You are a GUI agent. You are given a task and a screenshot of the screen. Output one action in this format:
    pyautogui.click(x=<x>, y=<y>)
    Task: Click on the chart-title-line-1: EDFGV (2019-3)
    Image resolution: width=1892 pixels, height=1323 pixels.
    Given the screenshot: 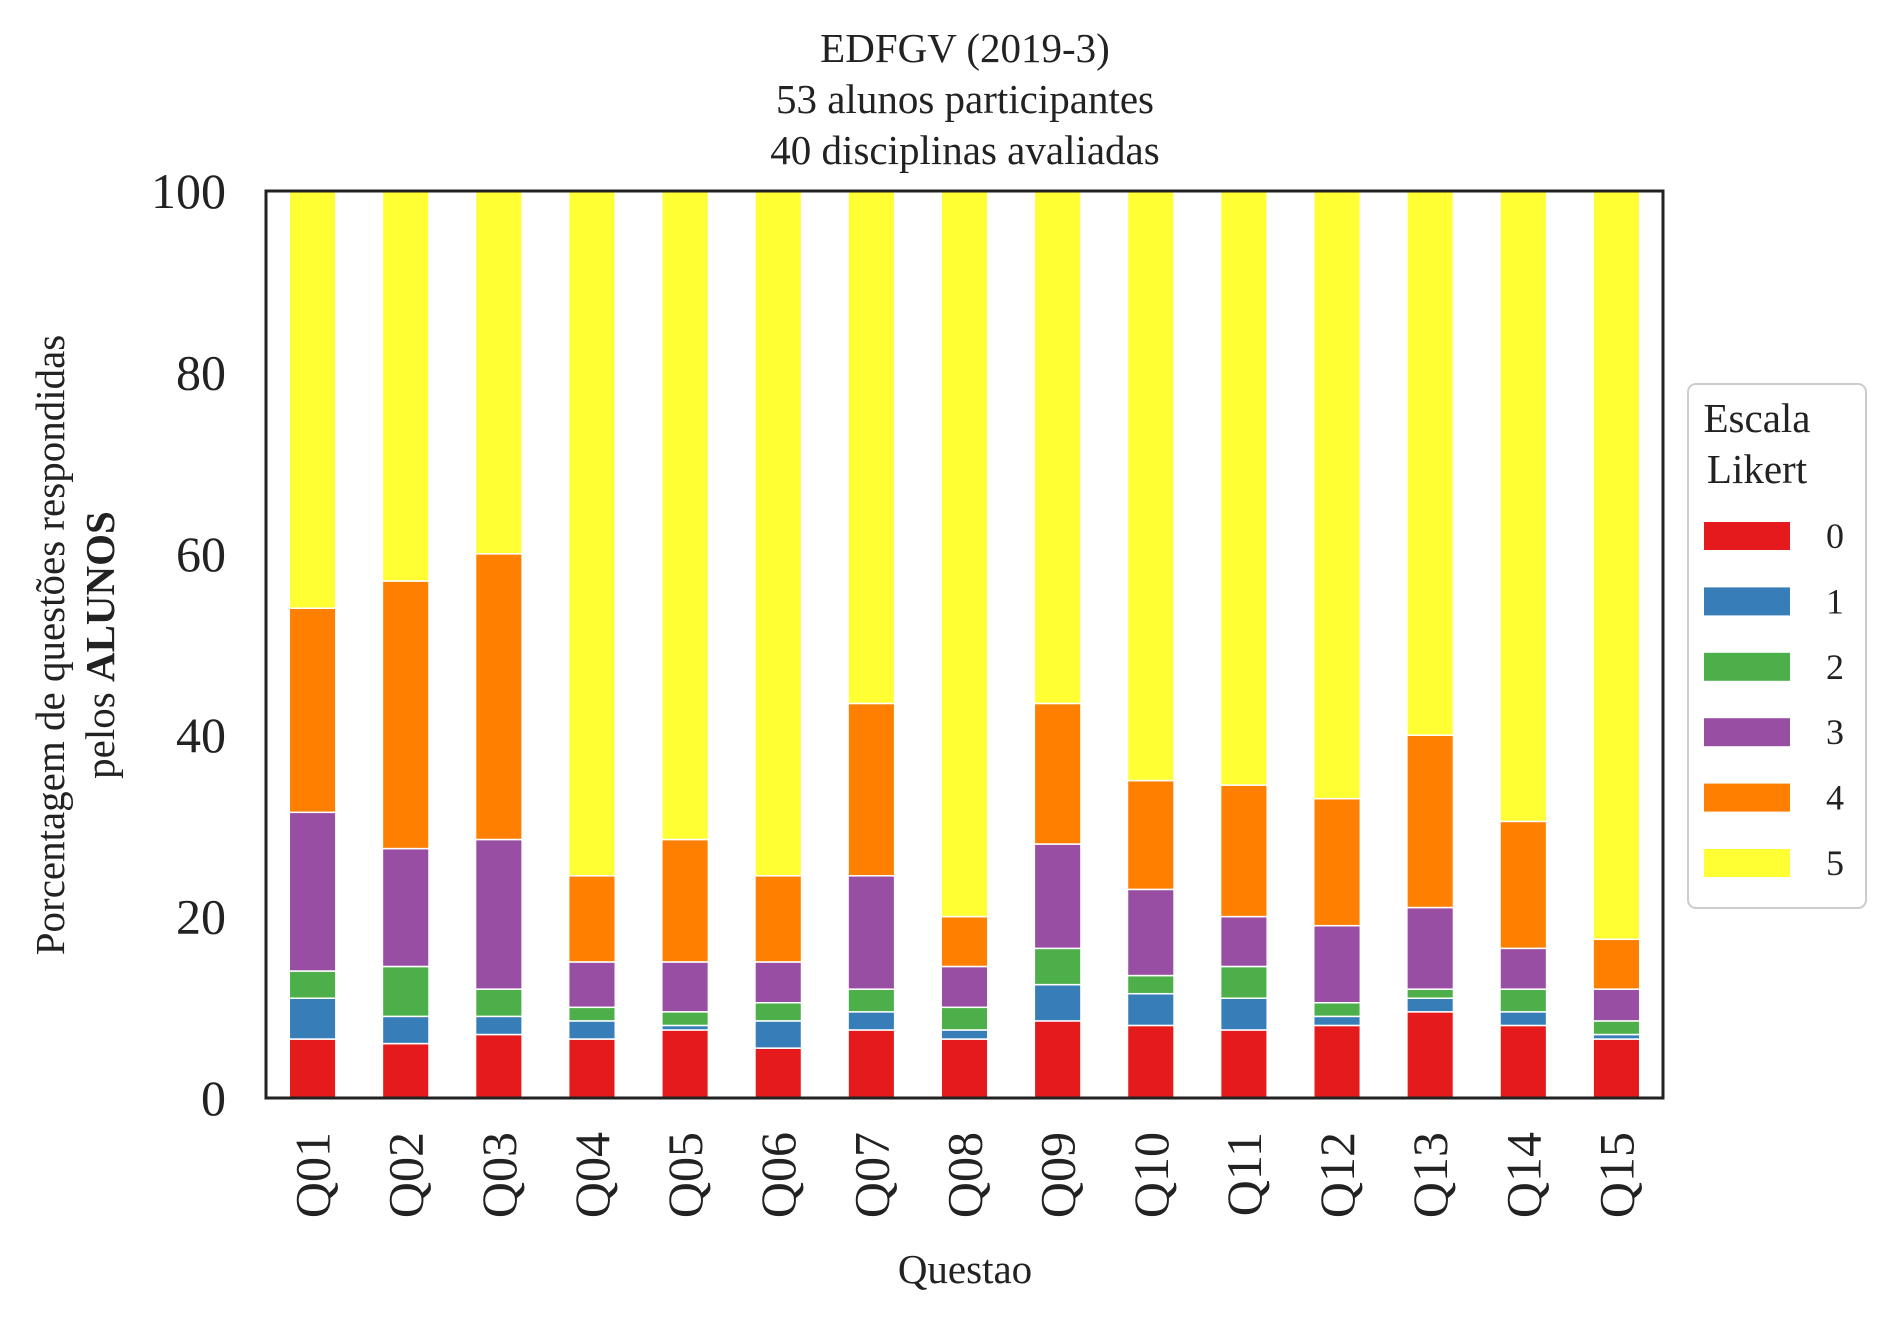 What is the action you would take?
    pyautogui.click(x=965, y=48)
    